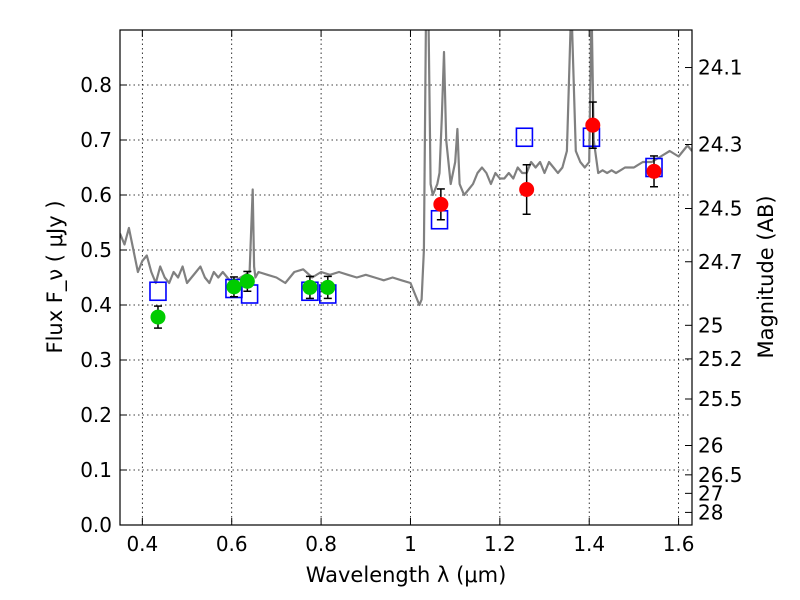 This screenshot has height=600, width=800. I want to click on y-tick-label: 0.3, so click(96, 360).